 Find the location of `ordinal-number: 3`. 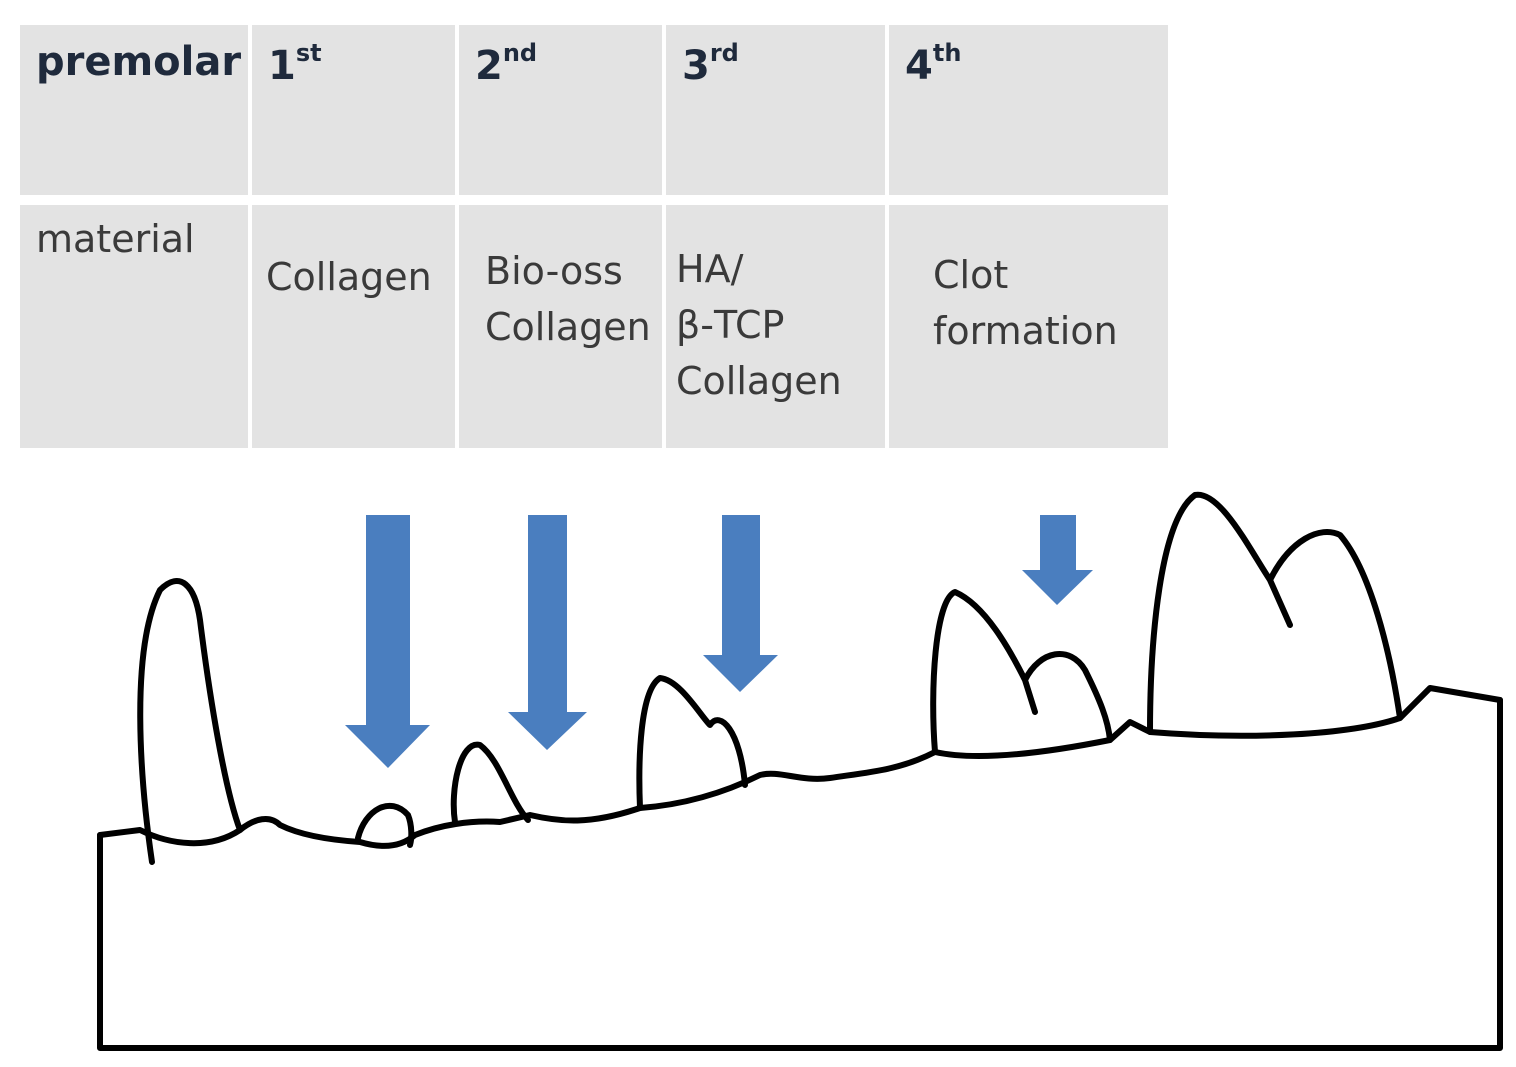

ordinal-number: 3 is located at coordinates (696, 66).